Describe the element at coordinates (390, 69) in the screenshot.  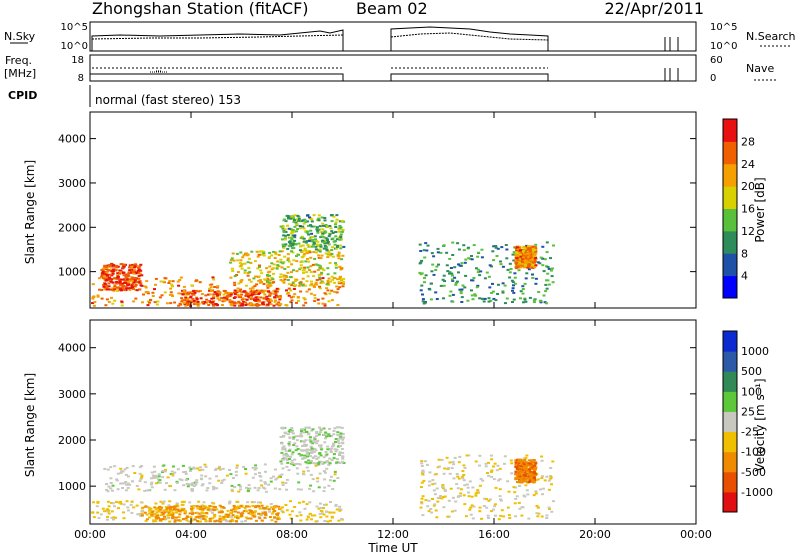
I see `freq-strip: Freq. [MHz] Nave 18 8 60 0` at that location.